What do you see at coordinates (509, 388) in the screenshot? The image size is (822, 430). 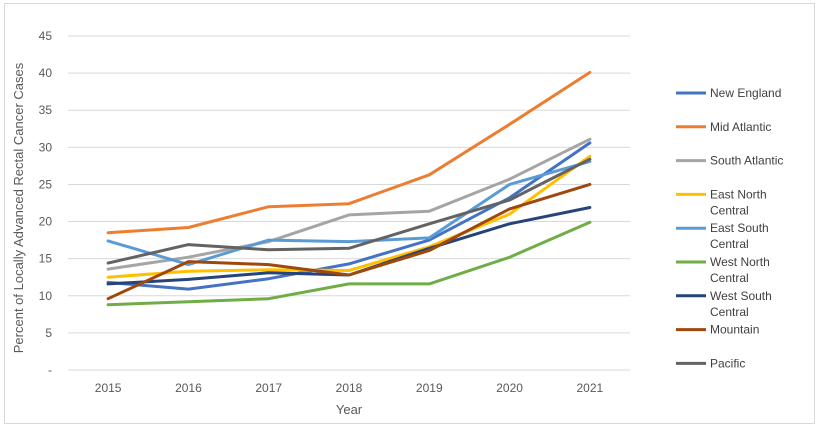 I see `x-tick-label: 2020` at bounding box center [509, 388].